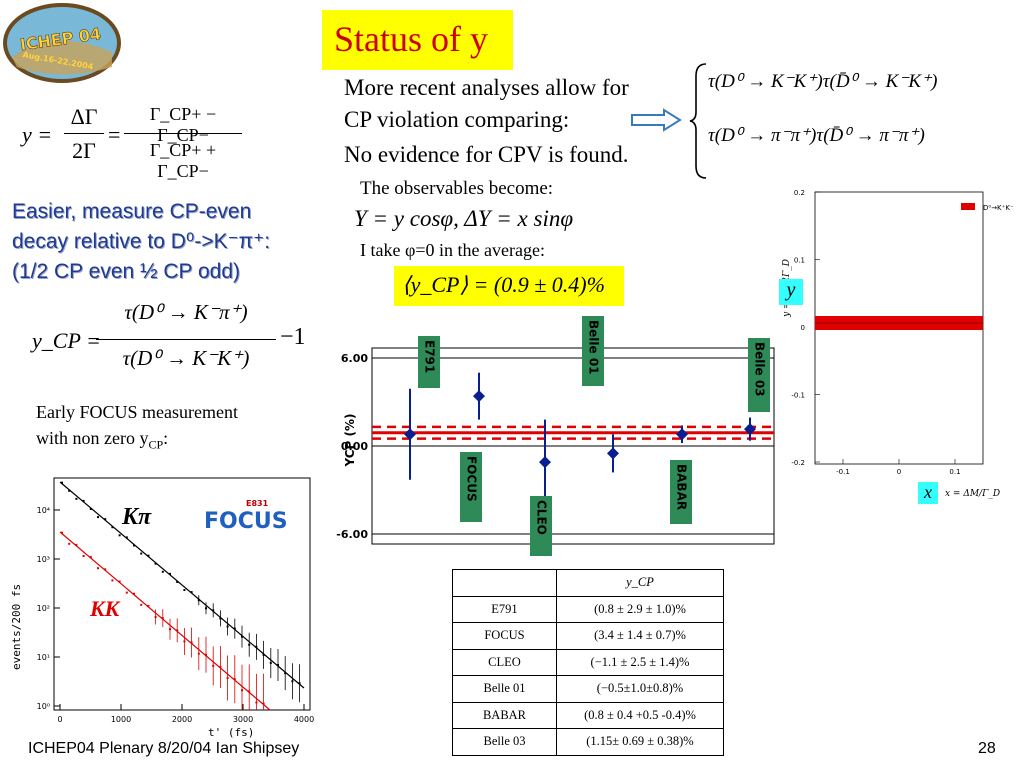  I want to click on page-number: 28, so click(987, 748).